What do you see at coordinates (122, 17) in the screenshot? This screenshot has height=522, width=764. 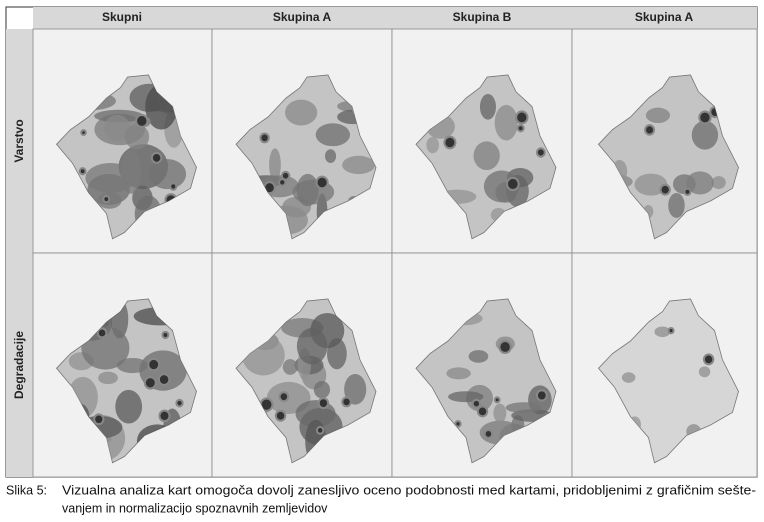 I see `column-header: Skupni` at bounding box center [122, 17].